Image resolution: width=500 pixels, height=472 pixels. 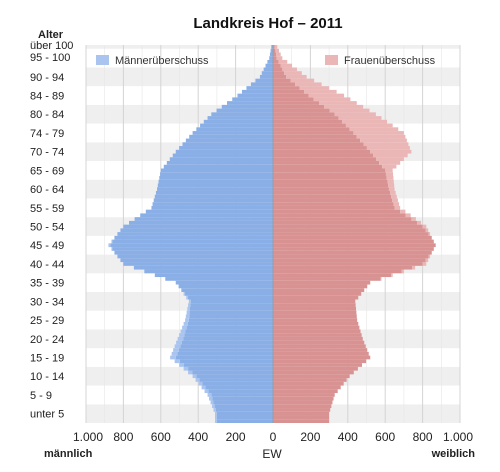 What do you see at coordinates (47, 171) in the screenshot?
I see `age-group-label: 65 - 69` at bounding box center [47, 171].